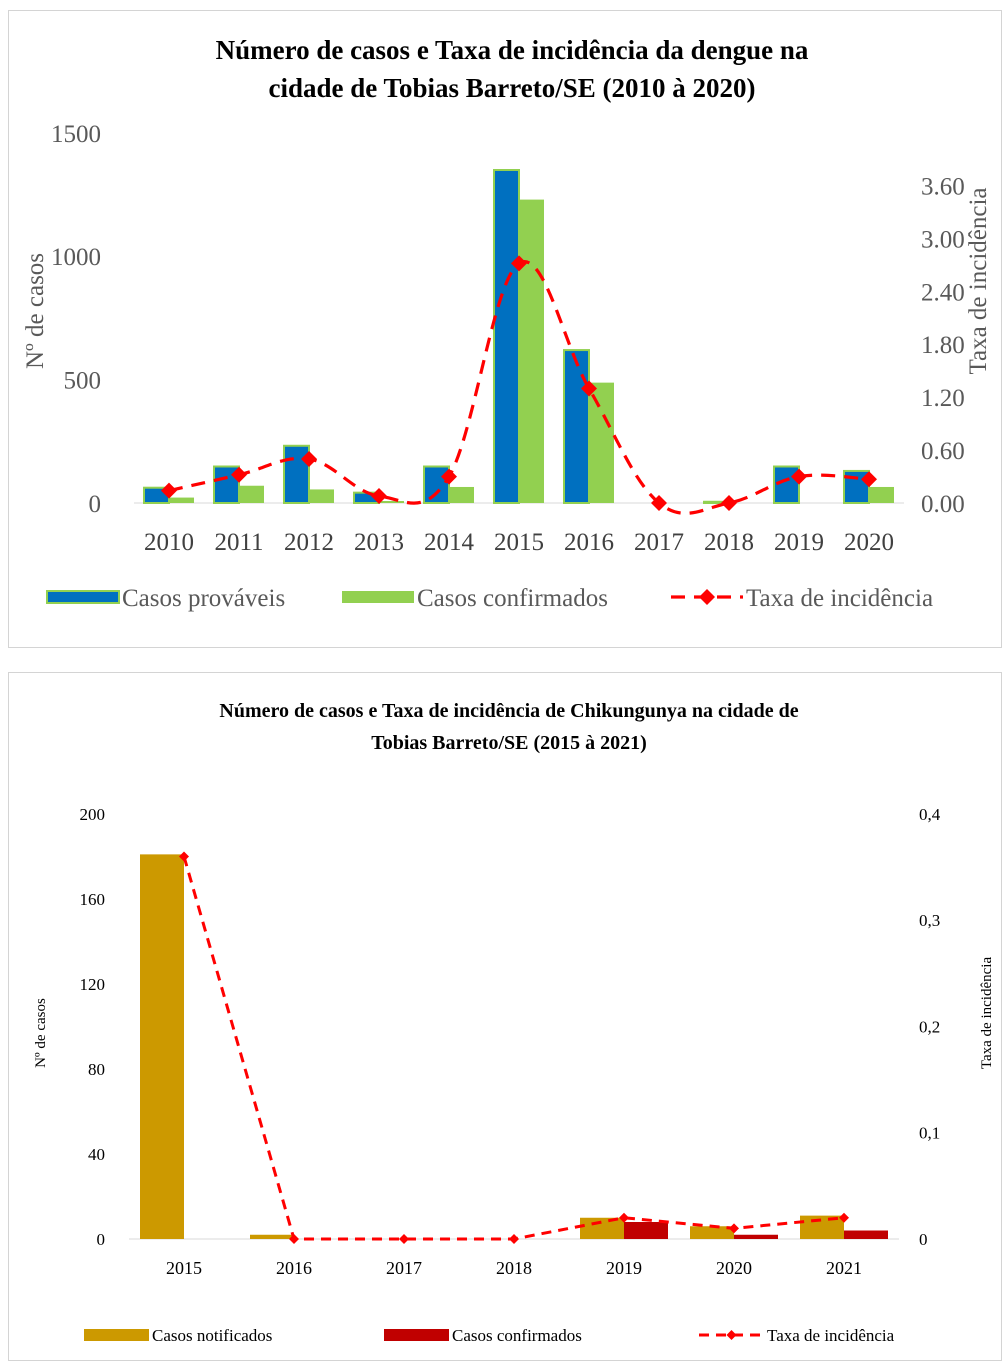 The image size is (1004, 1363). I want to click on legend-label: Casos notificados, so click(212, 1335).